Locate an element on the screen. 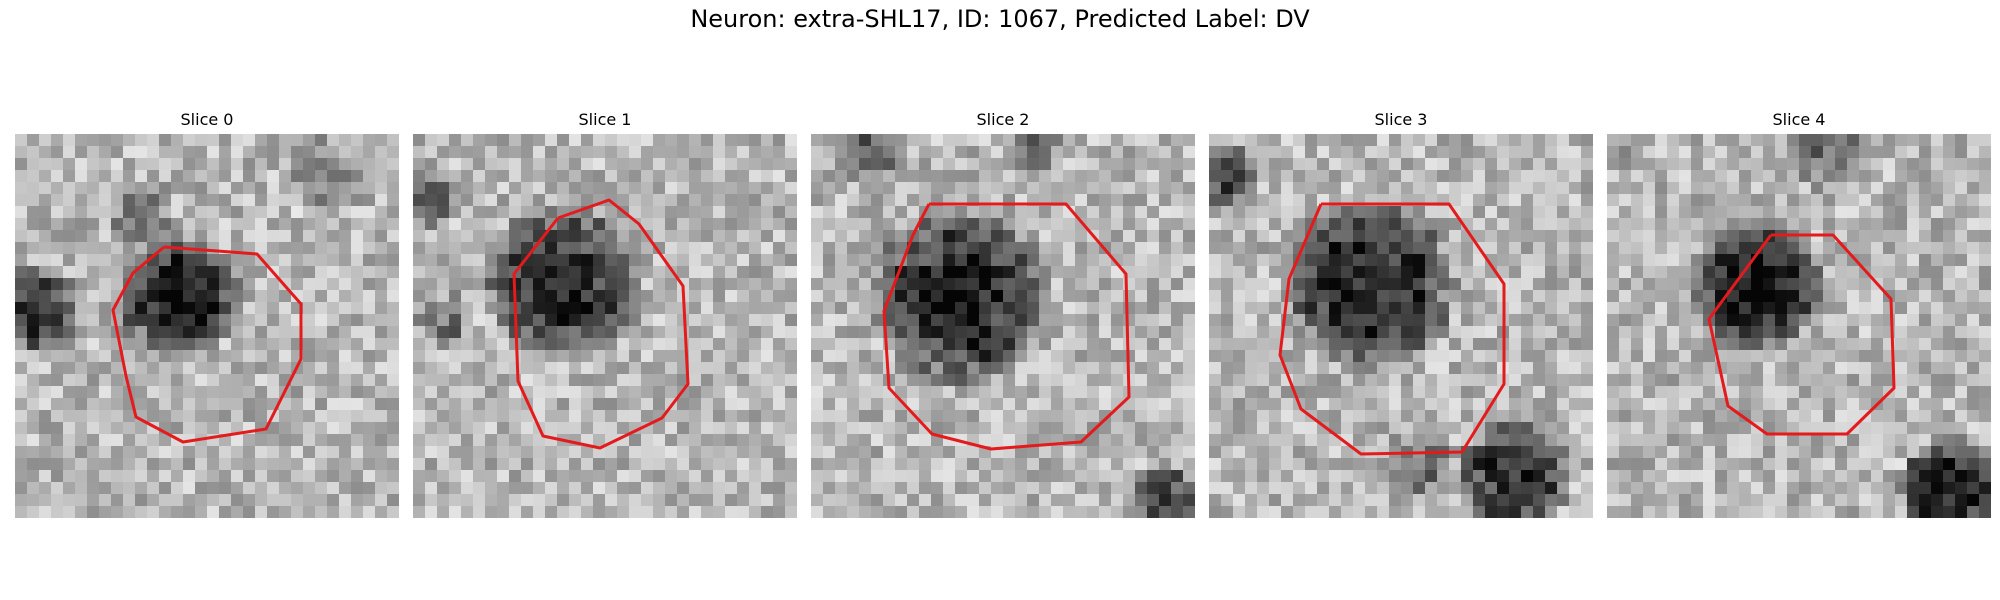 This screenshot has width=2000, height=600. slice-panel-1: Slice 1 is located at coordinates (605, 313).